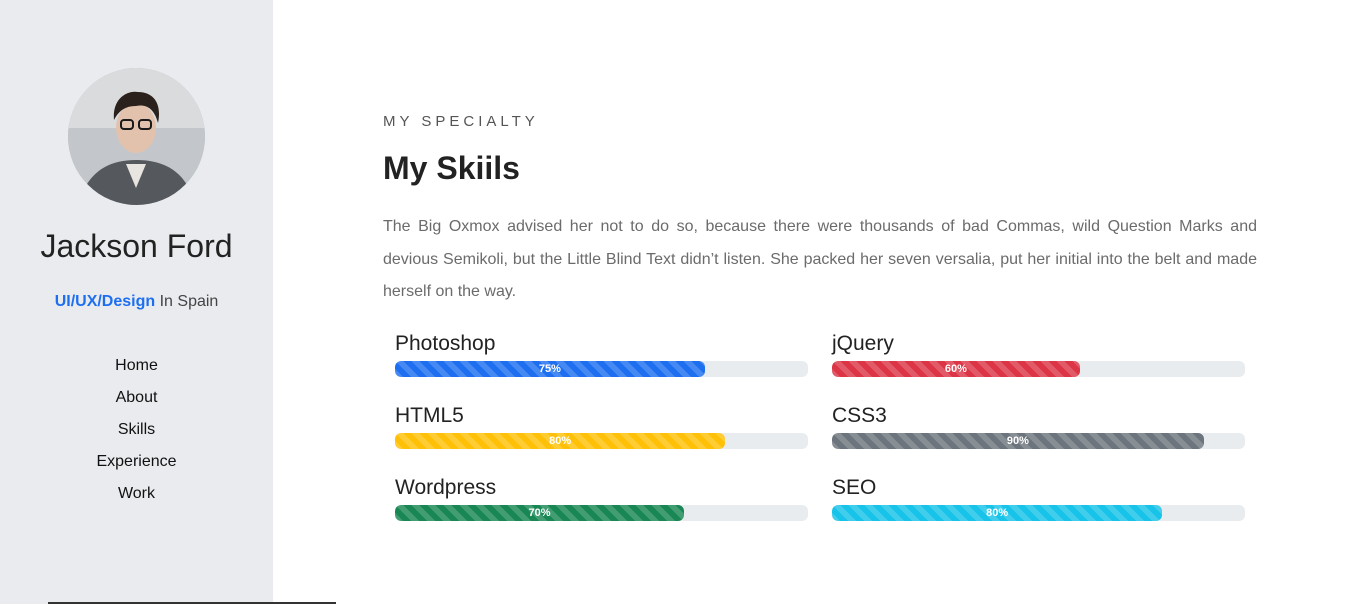 The height and width of the screenshot is (604, 1365). I want to click on sidebar-nav: Home About Skills Experience Work, so click(136, 434).